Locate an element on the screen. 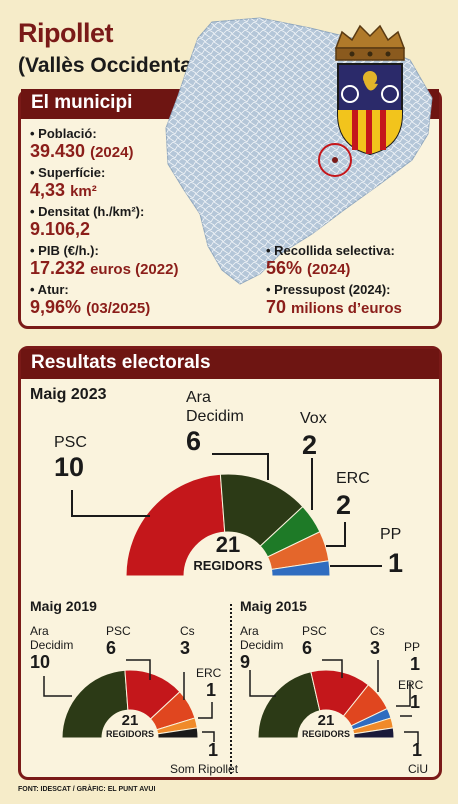 The height and width of the screenshot is (804, 458). party-value-ciu-2015: 1 is located at coordinates (417, 750).